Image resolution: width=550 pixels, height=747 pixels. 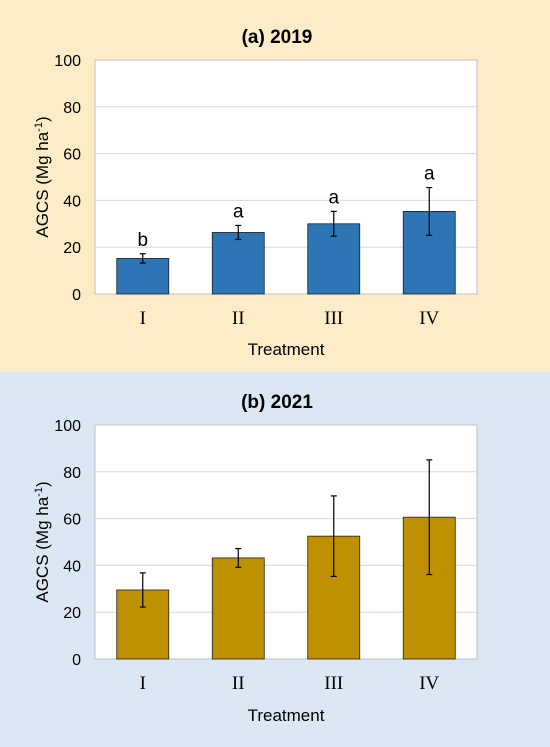 I want to click on chart-title: (b) 2021, so click(x=277, y=402).